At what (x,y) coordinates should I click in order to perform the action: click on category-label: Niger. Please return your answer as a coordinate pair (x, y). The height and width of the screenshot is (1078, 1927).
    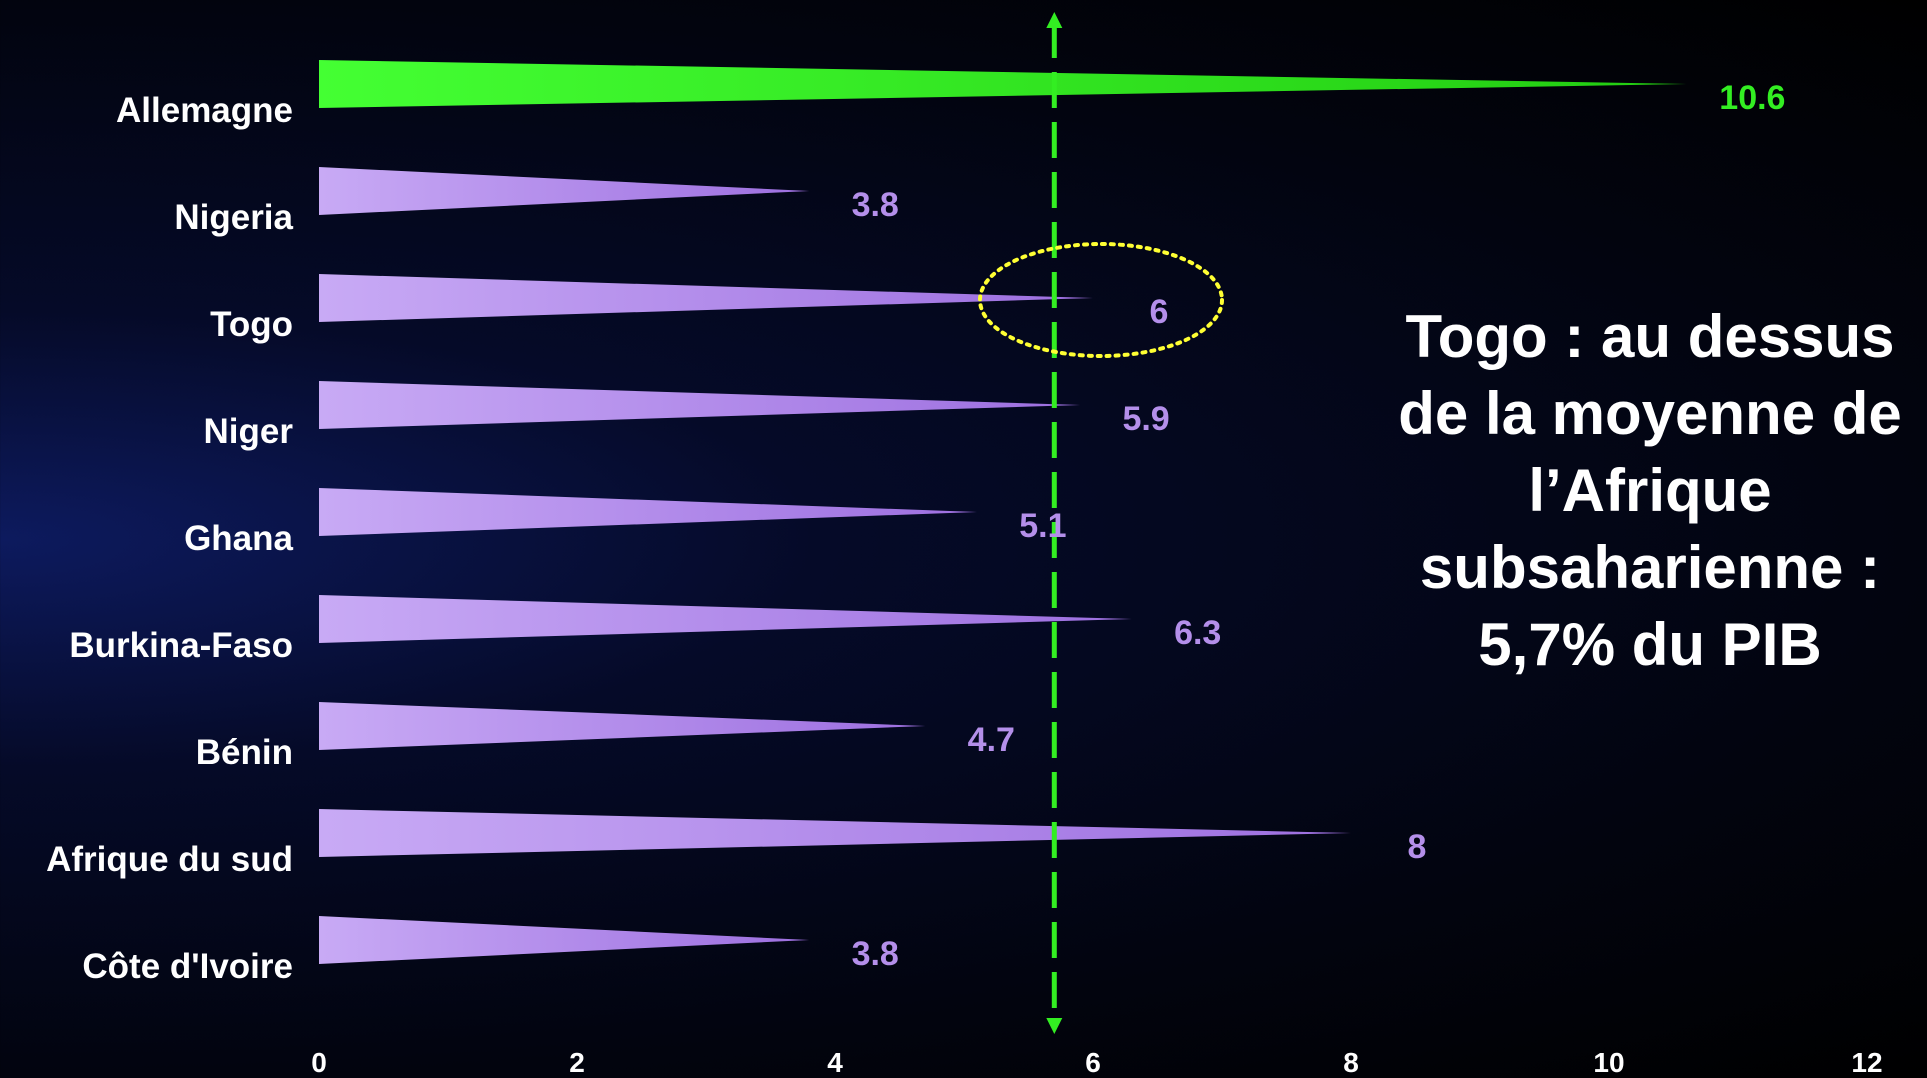
    Looking at the image, I should click on (249, 431).